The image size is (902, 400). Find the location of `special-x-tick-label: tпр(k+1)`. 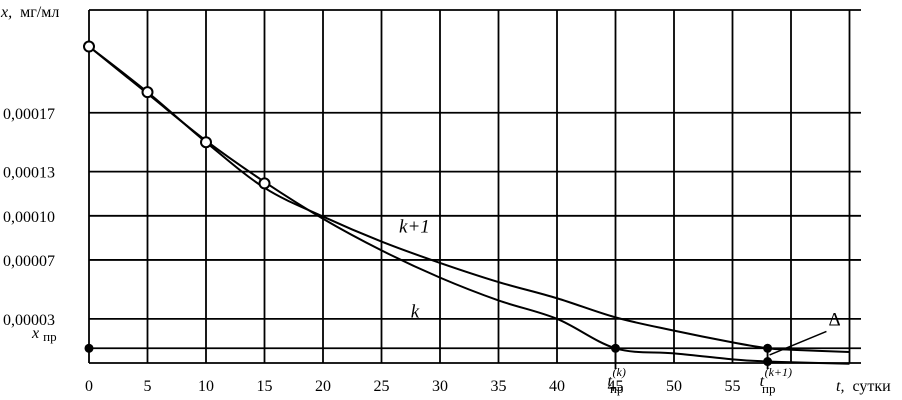

special-x-tick-label: tпр(k+1) is located at coordinates (776, 380).